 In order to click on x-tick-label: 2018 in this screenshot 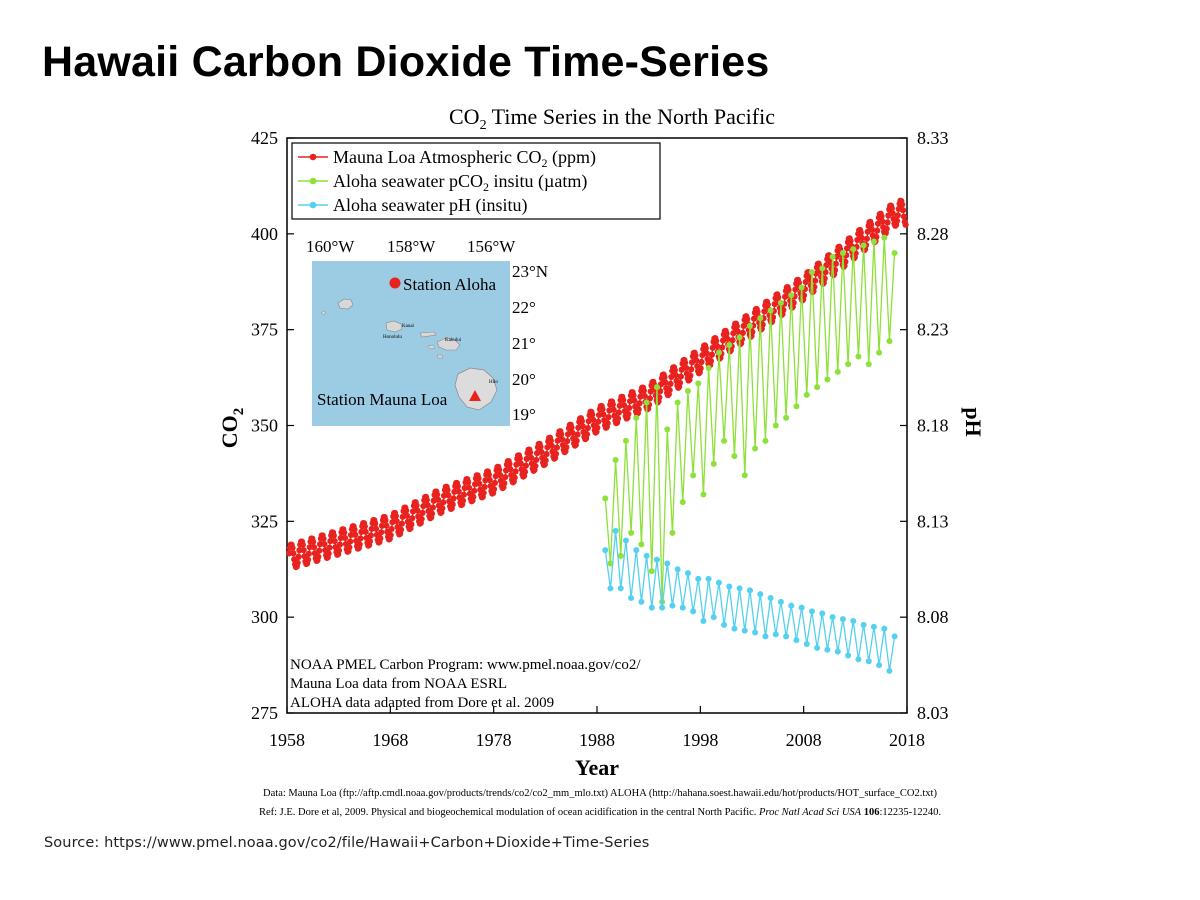, I will do `click(907, 740)`.